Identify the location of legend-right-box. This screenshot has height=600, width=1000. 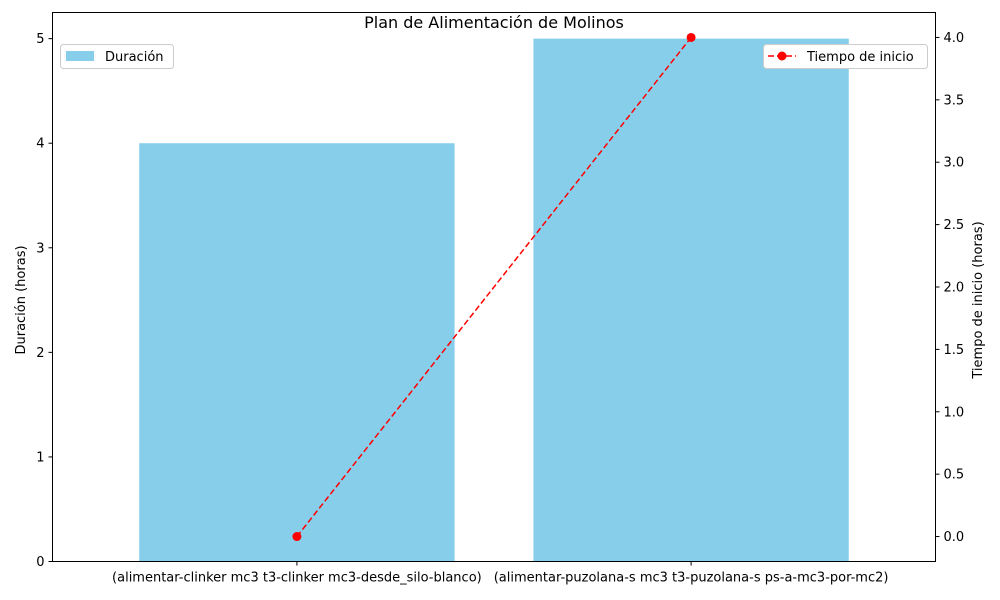
(845, 56).